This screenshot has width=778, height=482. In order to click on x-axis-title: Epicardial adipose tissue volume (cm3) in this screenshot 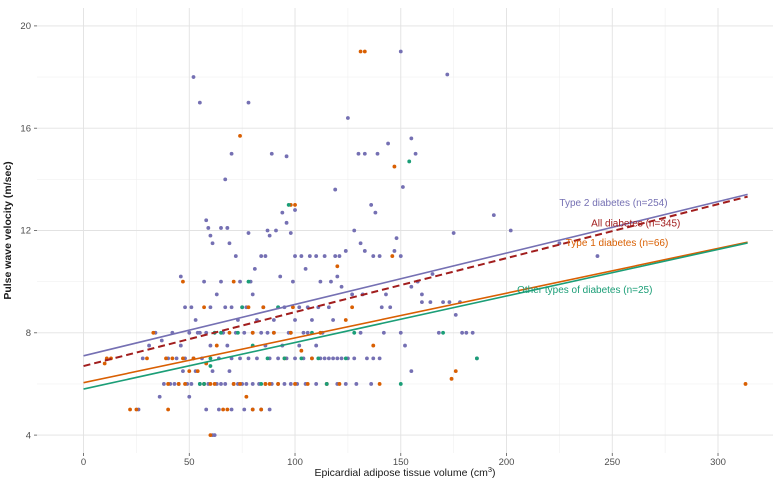, I will do `click(405, 472)`.